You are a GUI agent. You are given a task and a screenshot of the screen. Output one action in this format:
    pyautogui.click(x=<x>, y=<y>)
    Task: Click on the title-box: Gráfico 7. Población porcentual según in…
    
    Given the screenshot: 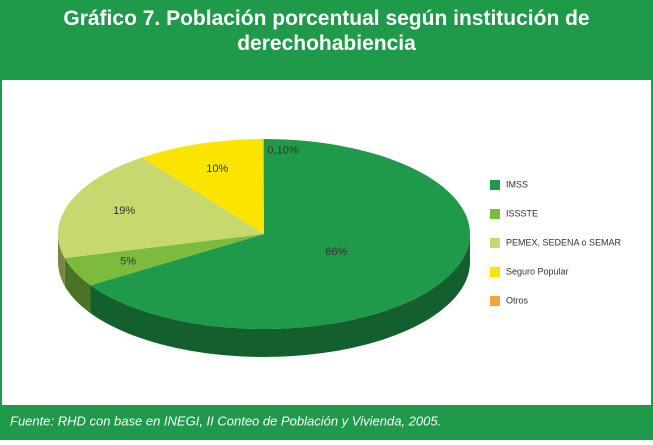 What is the action you would take?
    pyautogui.click(x=326, y=31)
    